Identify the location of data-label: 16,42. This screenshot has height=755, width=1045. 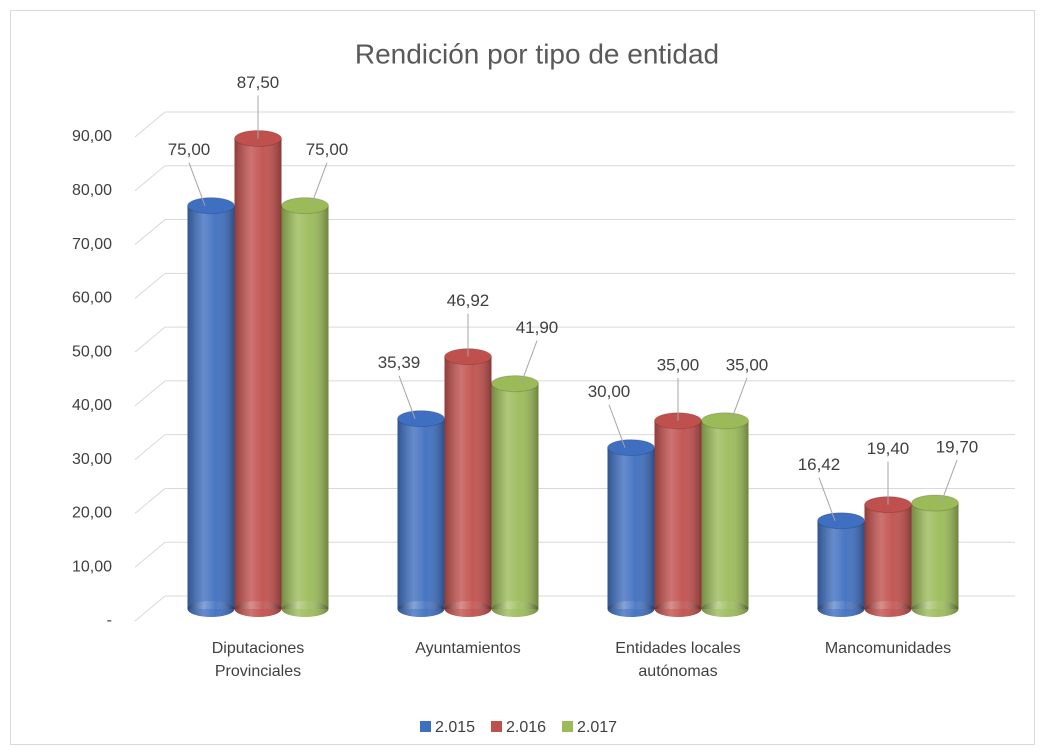
(819, 464).